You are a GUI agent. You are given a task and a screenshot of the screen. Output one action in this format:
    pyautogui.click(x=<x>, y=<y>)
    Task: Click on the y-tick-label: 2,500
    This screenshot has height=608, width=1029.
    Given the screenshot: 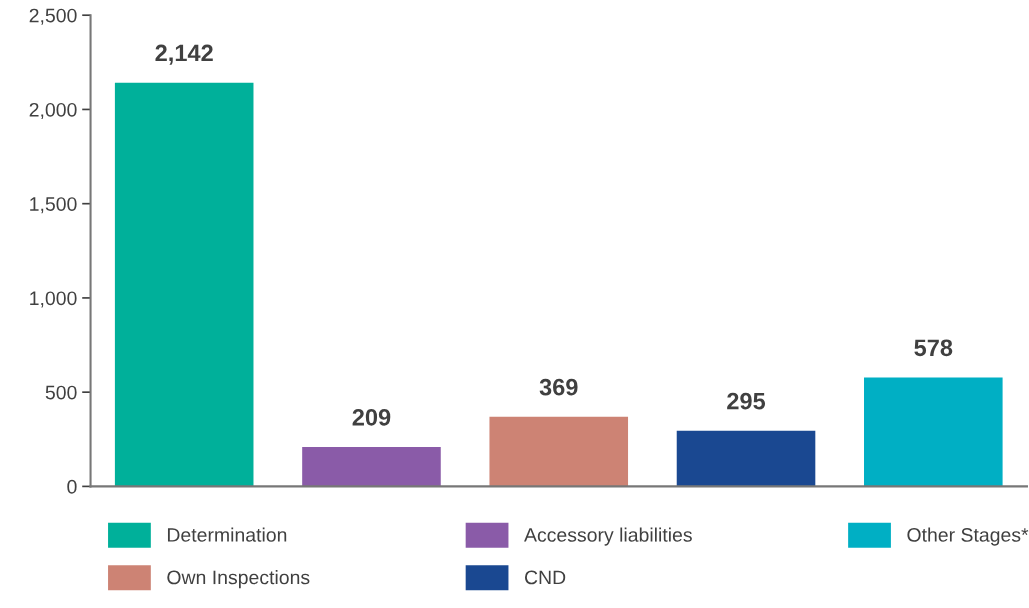 What is the action you would take?
    pyautogui.click(x=53, y=16)
    